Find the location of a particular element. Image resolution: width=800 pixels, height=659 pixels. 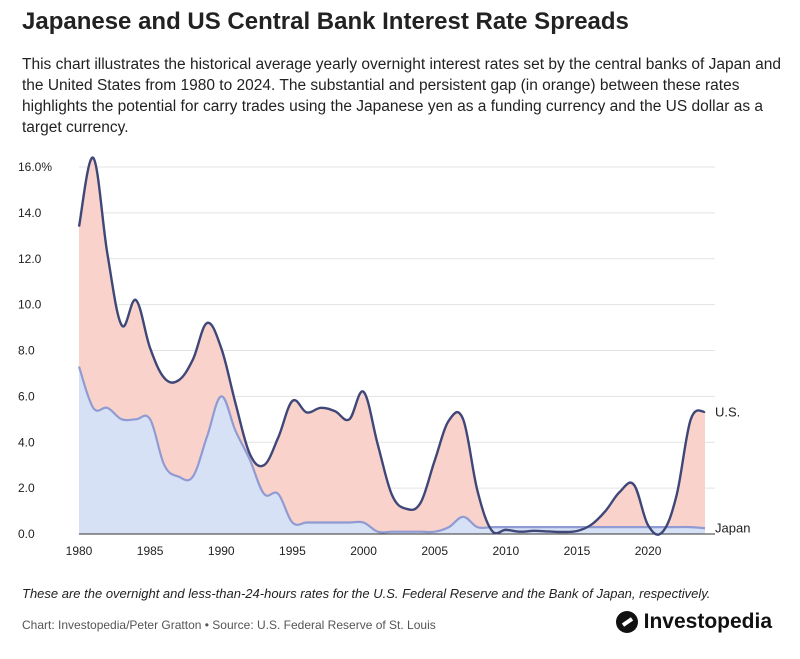

investopedia-logo: Investopedia is located at coordinates (693, 622).